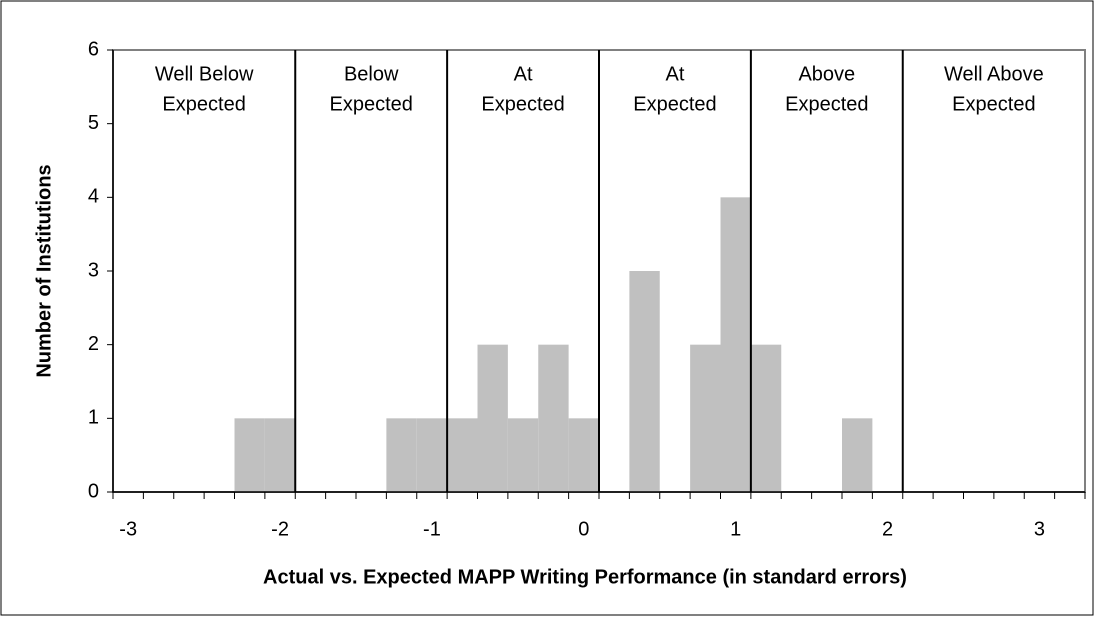 Image resolution: width=1095 pixels, height=617 pixels. What do you see at coordinates (994, 74) in the screenshot?
I see `region-label: Well Above` at bounding box center [994, 74].